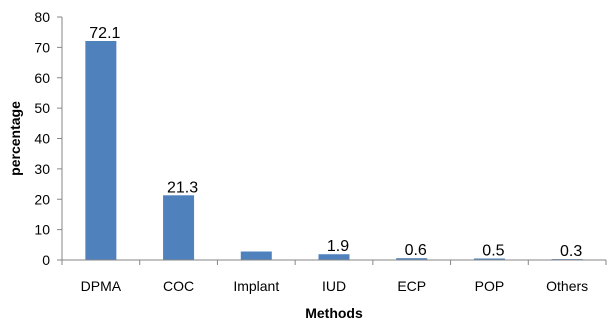 The image size is (611, 324). What do you see at coordinates (46, 260) in the screenshot?
I see `y-tick-label: 0` at bounding box center [46, 260].